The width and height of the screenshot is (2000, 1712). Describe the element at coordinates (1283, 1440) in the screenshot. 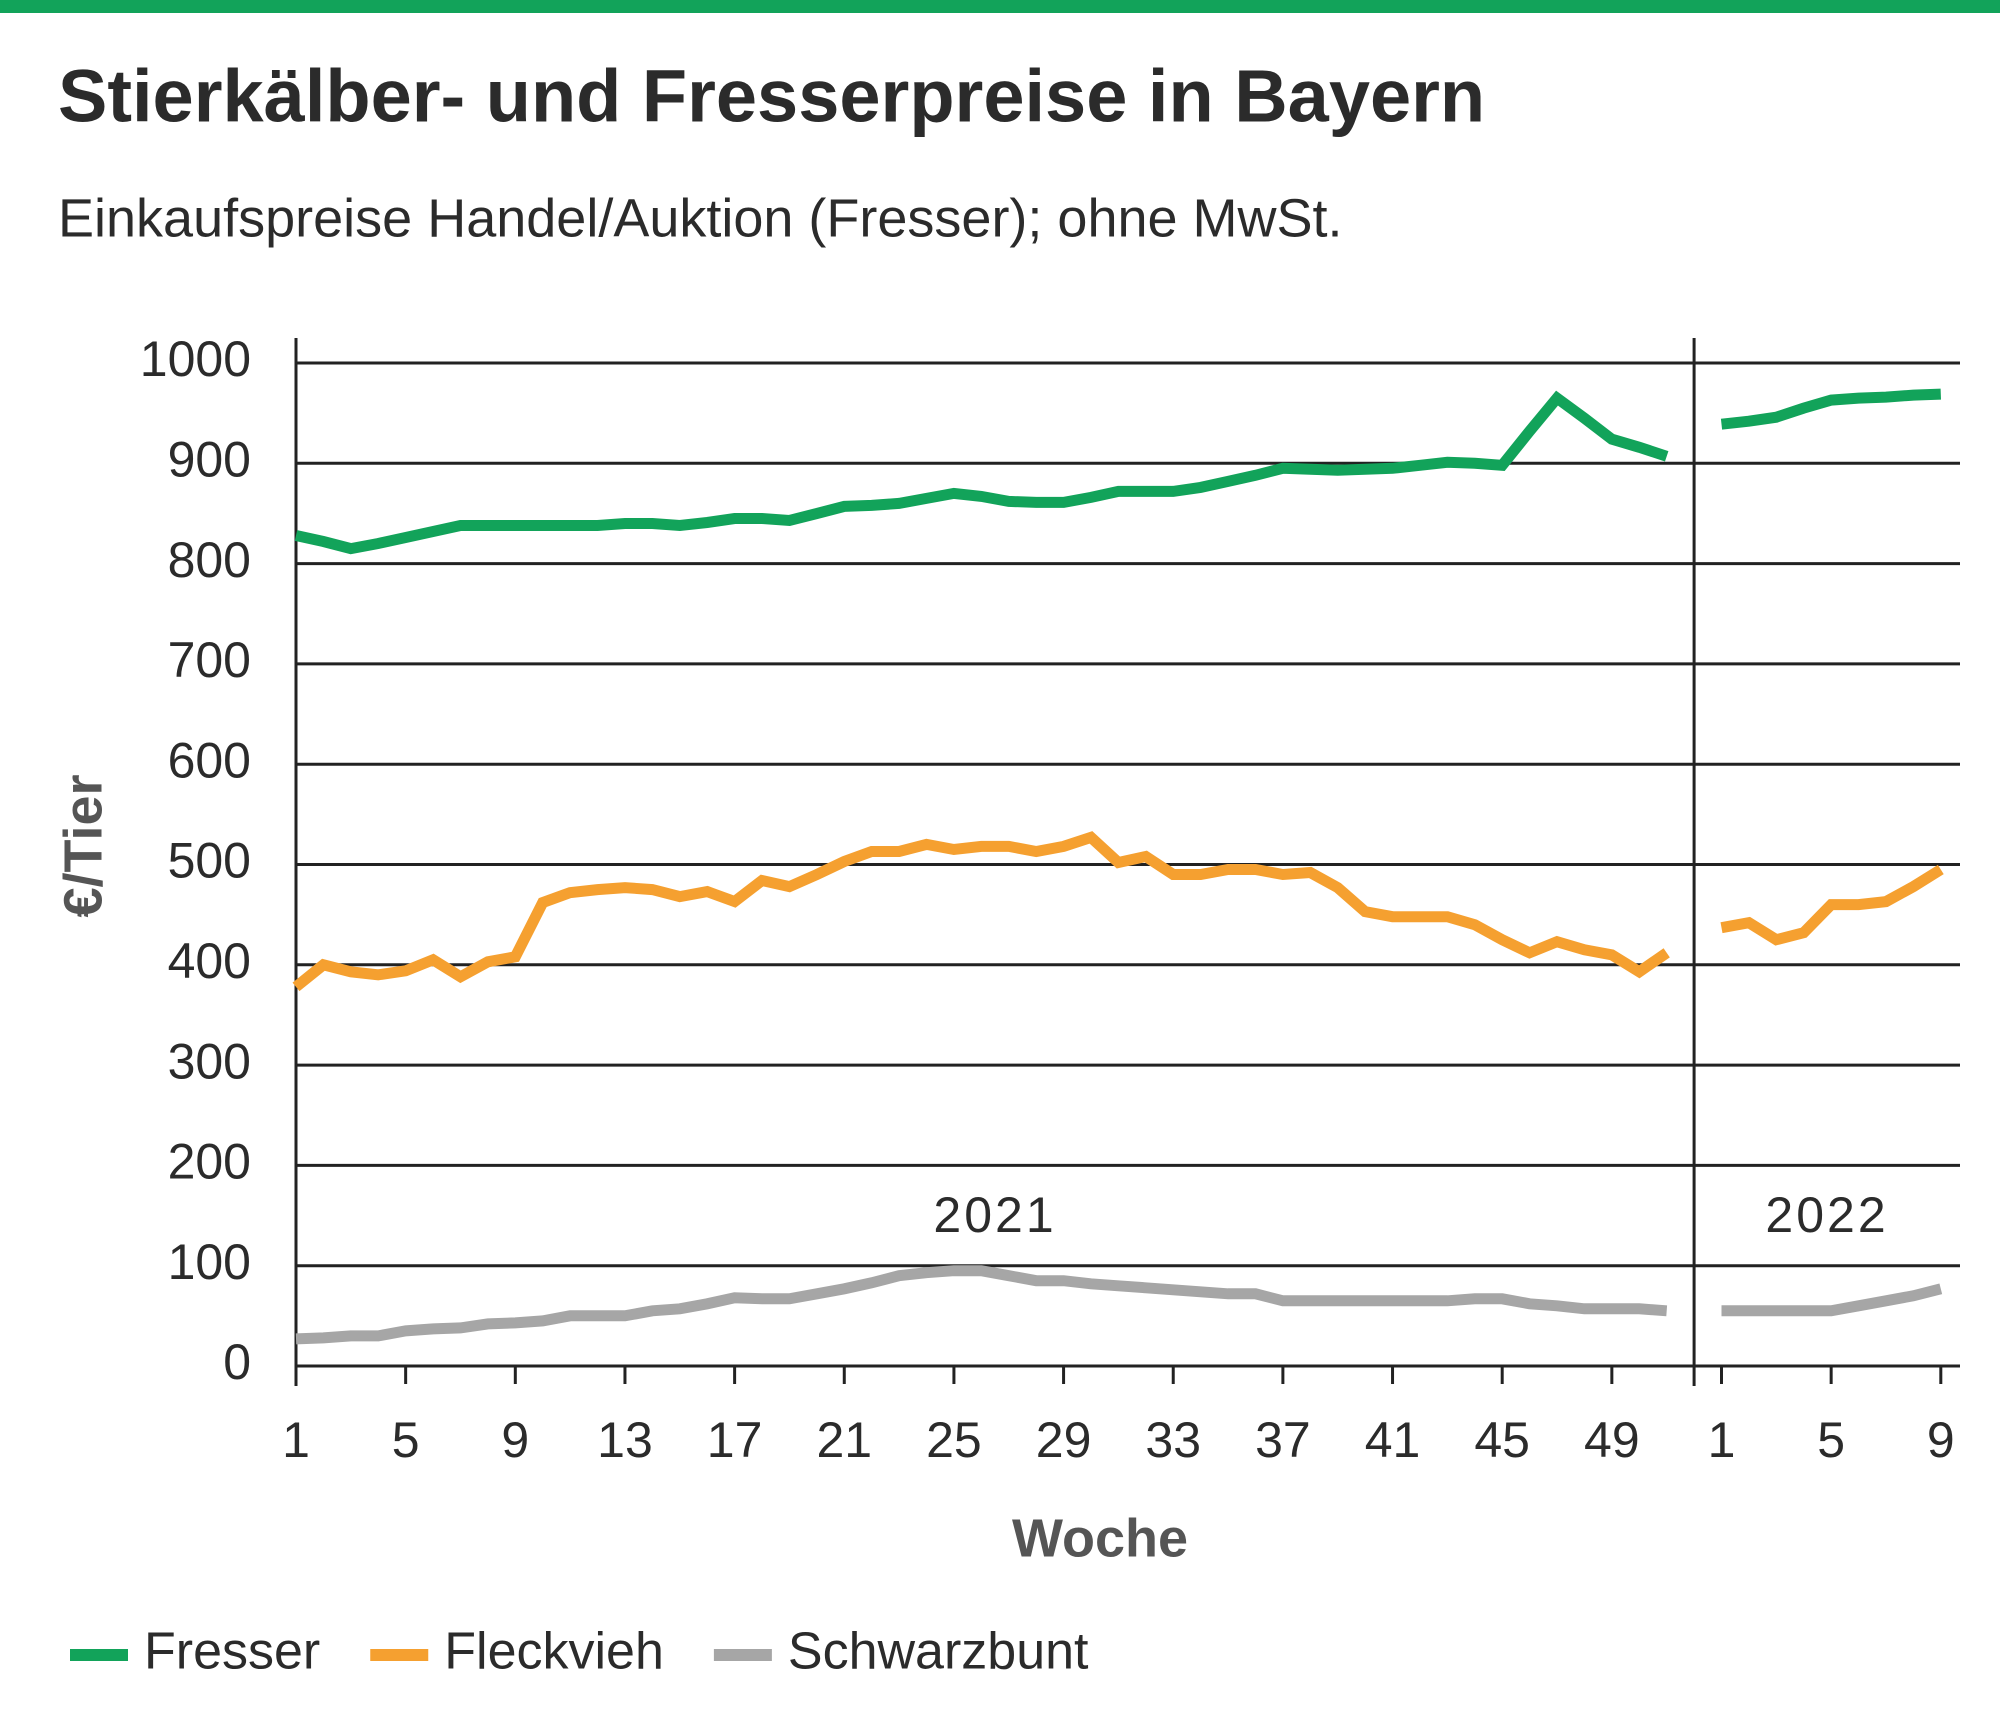

I see `x-tick-label: 37` at that location.